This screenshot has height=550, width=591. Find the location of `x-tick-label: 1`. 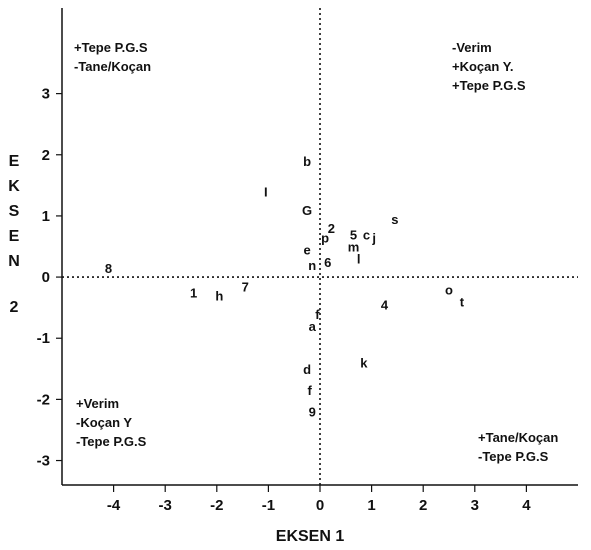

x-tick-label: 1 is located at coordinates (371, 505).